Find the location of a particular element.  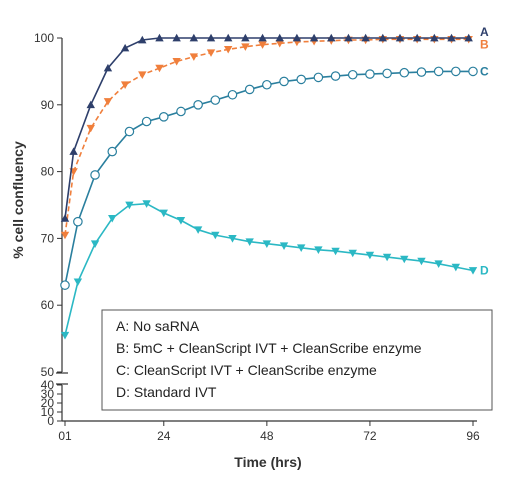

y-axis-title: % cell confluency is located at coordinates (18, 200).